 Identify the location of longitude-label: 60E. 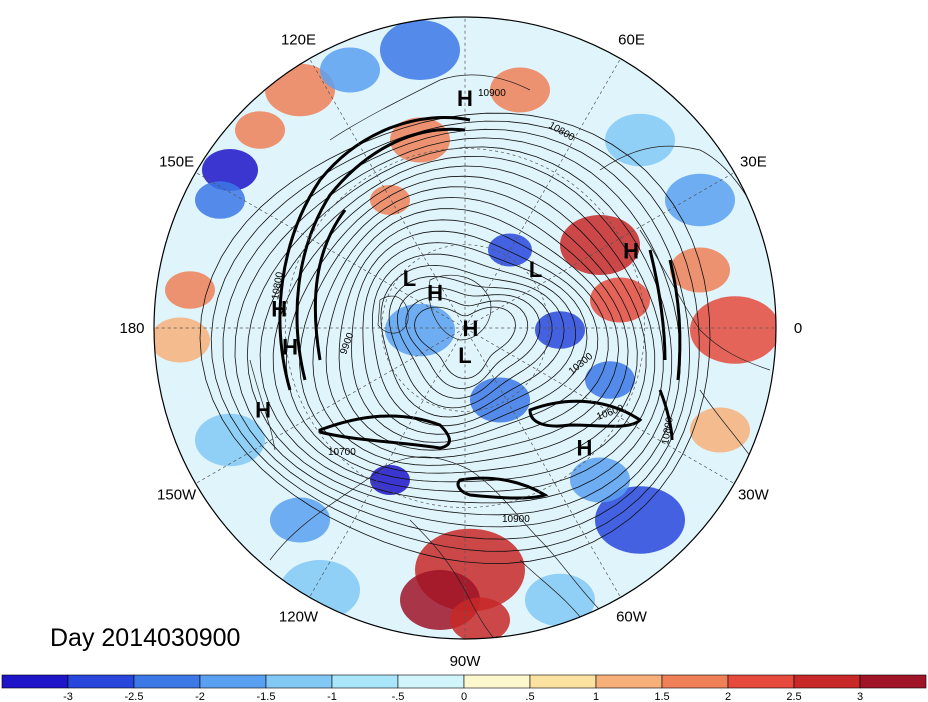
(631, 40).